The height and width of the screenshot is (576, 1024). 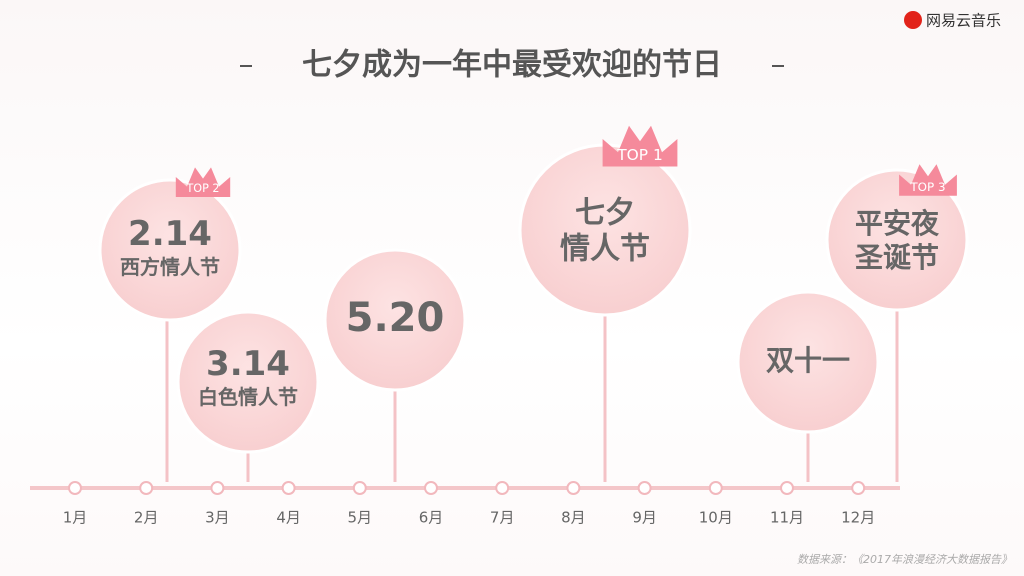 What do you see at coordinates (927, 187) in the screenshot?
I see `badge: TOP 3` at bounding box center [927, 187].